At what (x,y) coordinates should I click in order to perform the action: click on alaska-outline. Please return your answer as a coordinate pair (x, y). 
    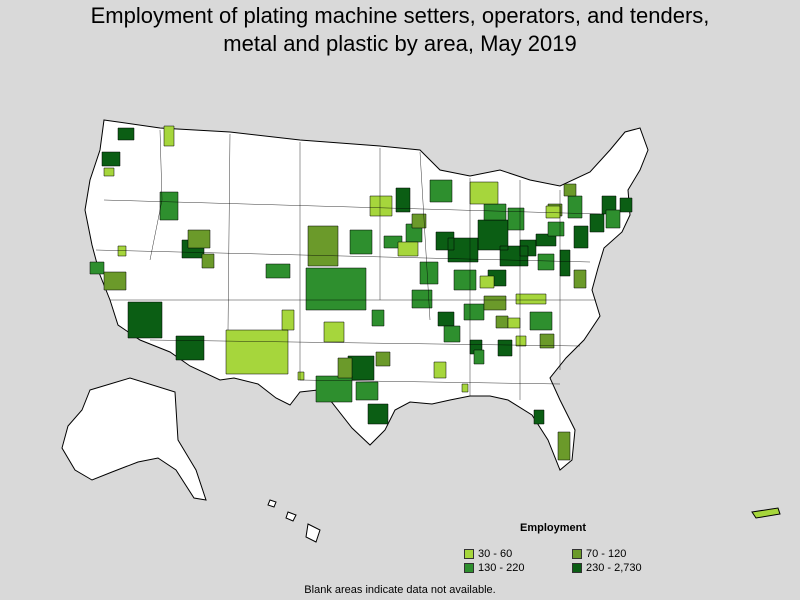
    Looking at the image, I should click on (134, 439).